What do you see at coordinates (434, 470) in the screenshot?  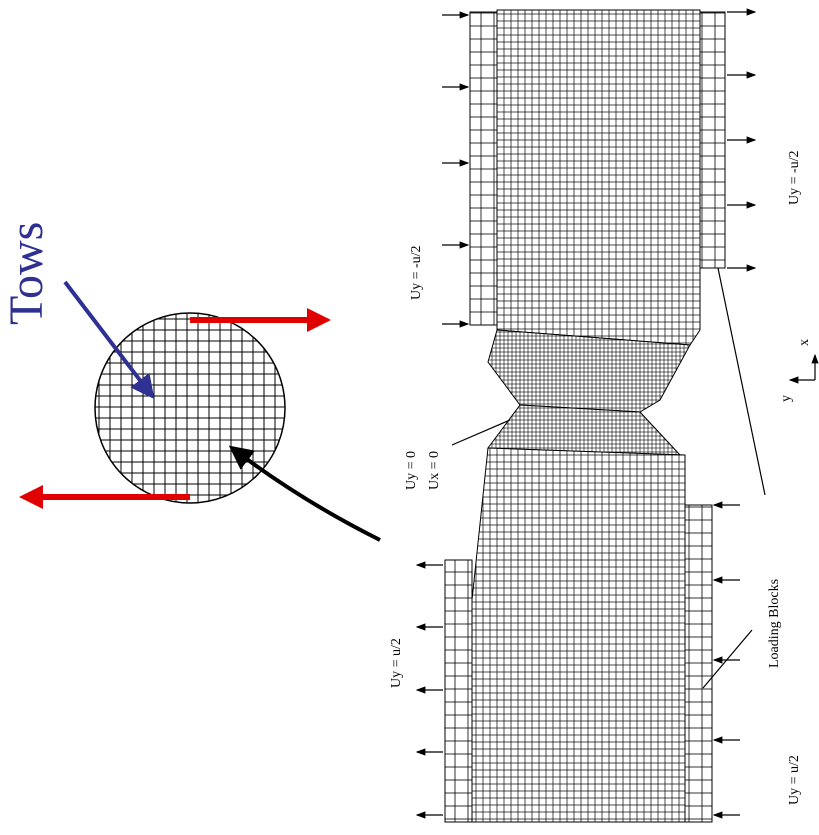 I see `boundary-label: Ux = 0` at bounding box center [434, 470].